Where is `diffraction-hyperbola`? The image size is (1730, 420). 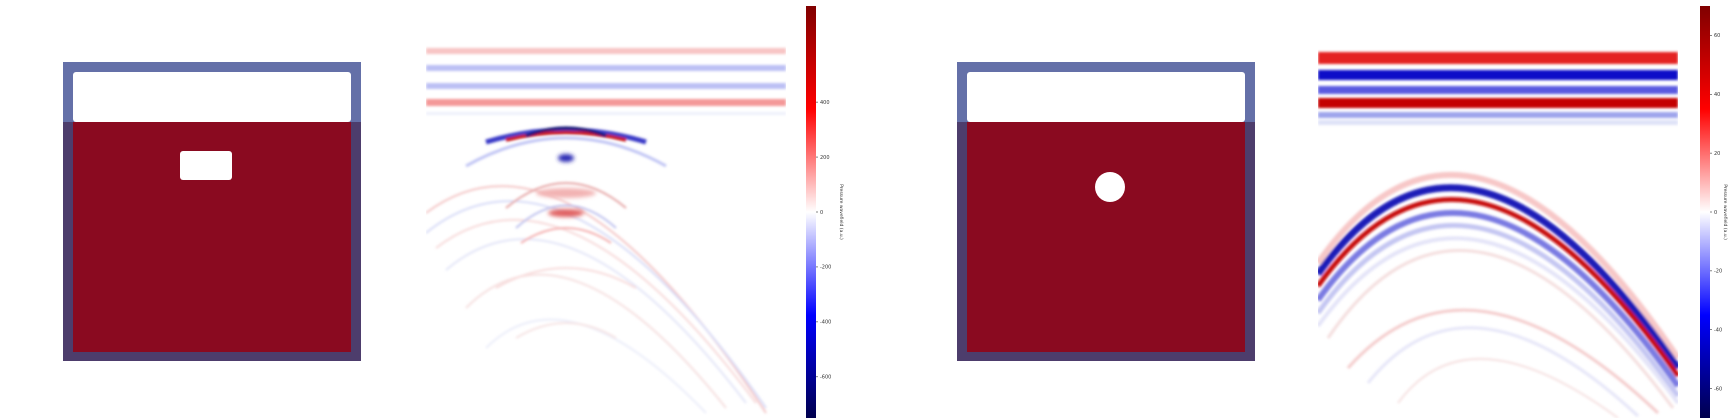 diffraction-hyperbola is located at coordinates (1498, 294).